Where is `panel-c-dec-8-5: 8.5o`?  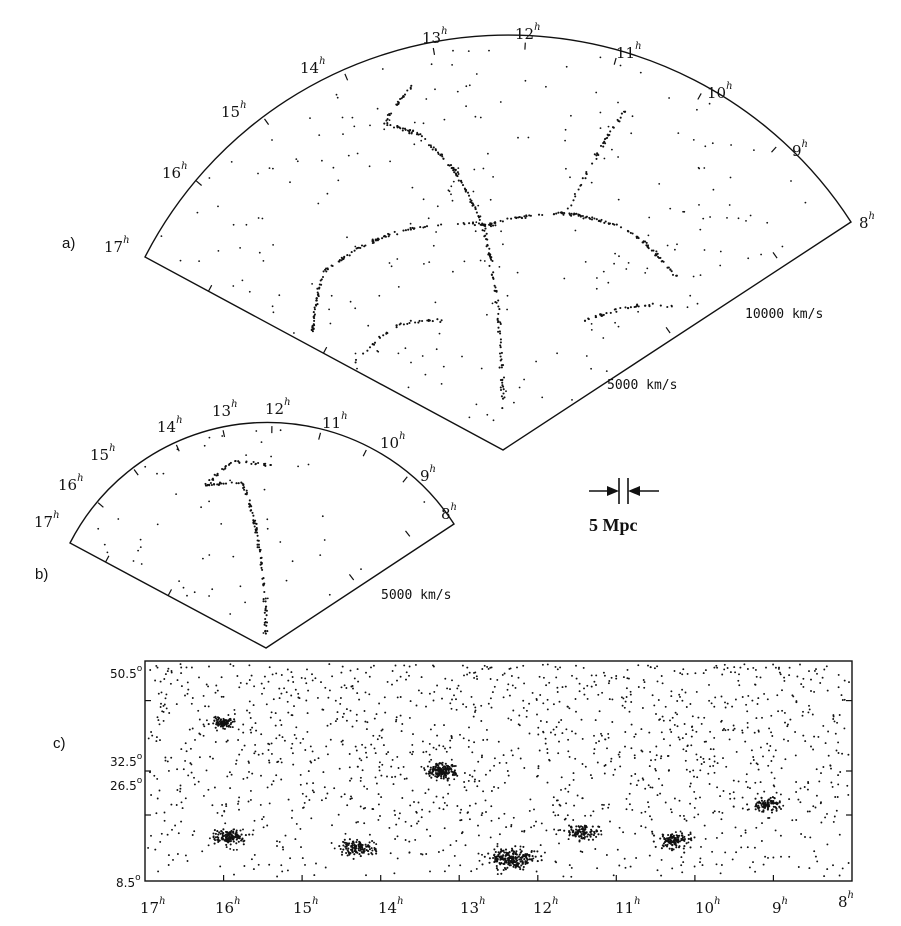
panel-c-dec-8-5: 8.5o is located at coordinates (128, 881).